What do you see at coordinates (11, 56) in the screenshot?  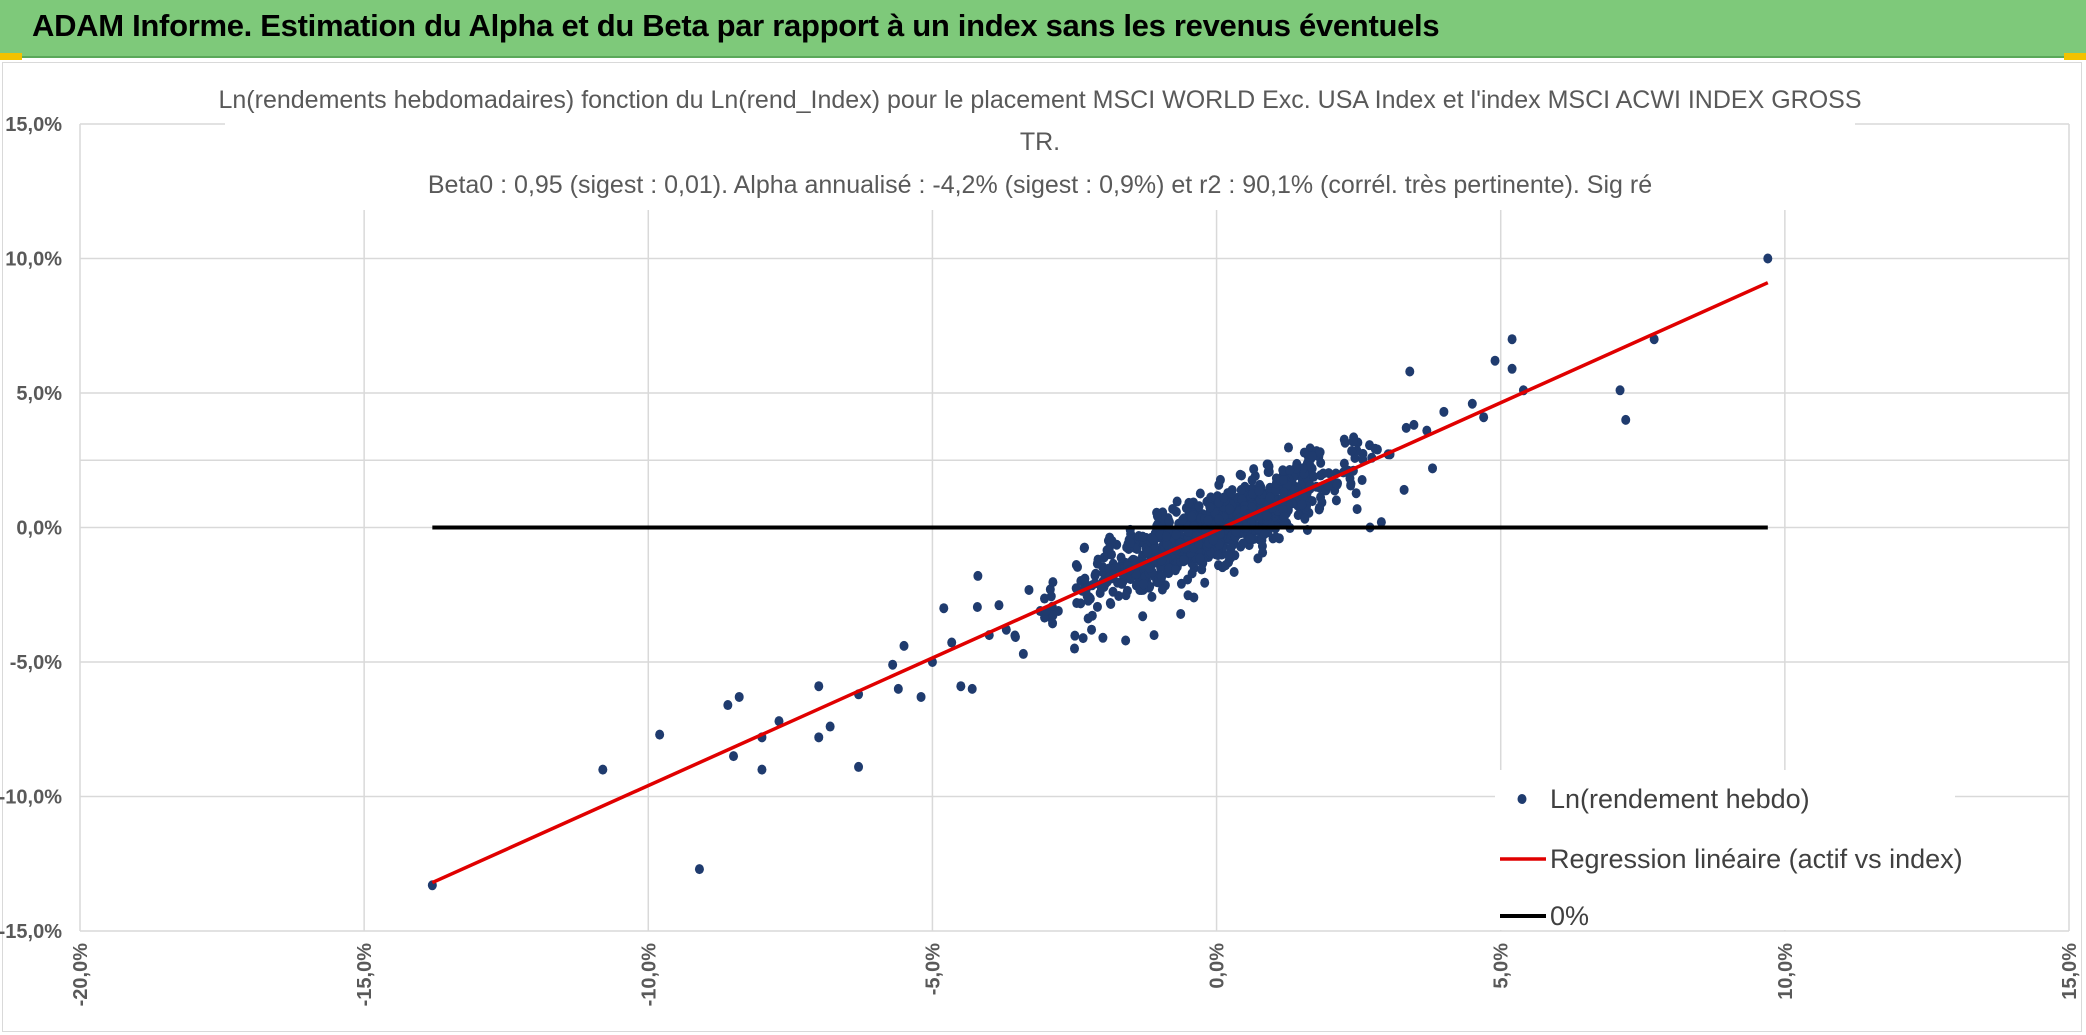 I see `corner-marker-left` at bounding box center [11, 56].